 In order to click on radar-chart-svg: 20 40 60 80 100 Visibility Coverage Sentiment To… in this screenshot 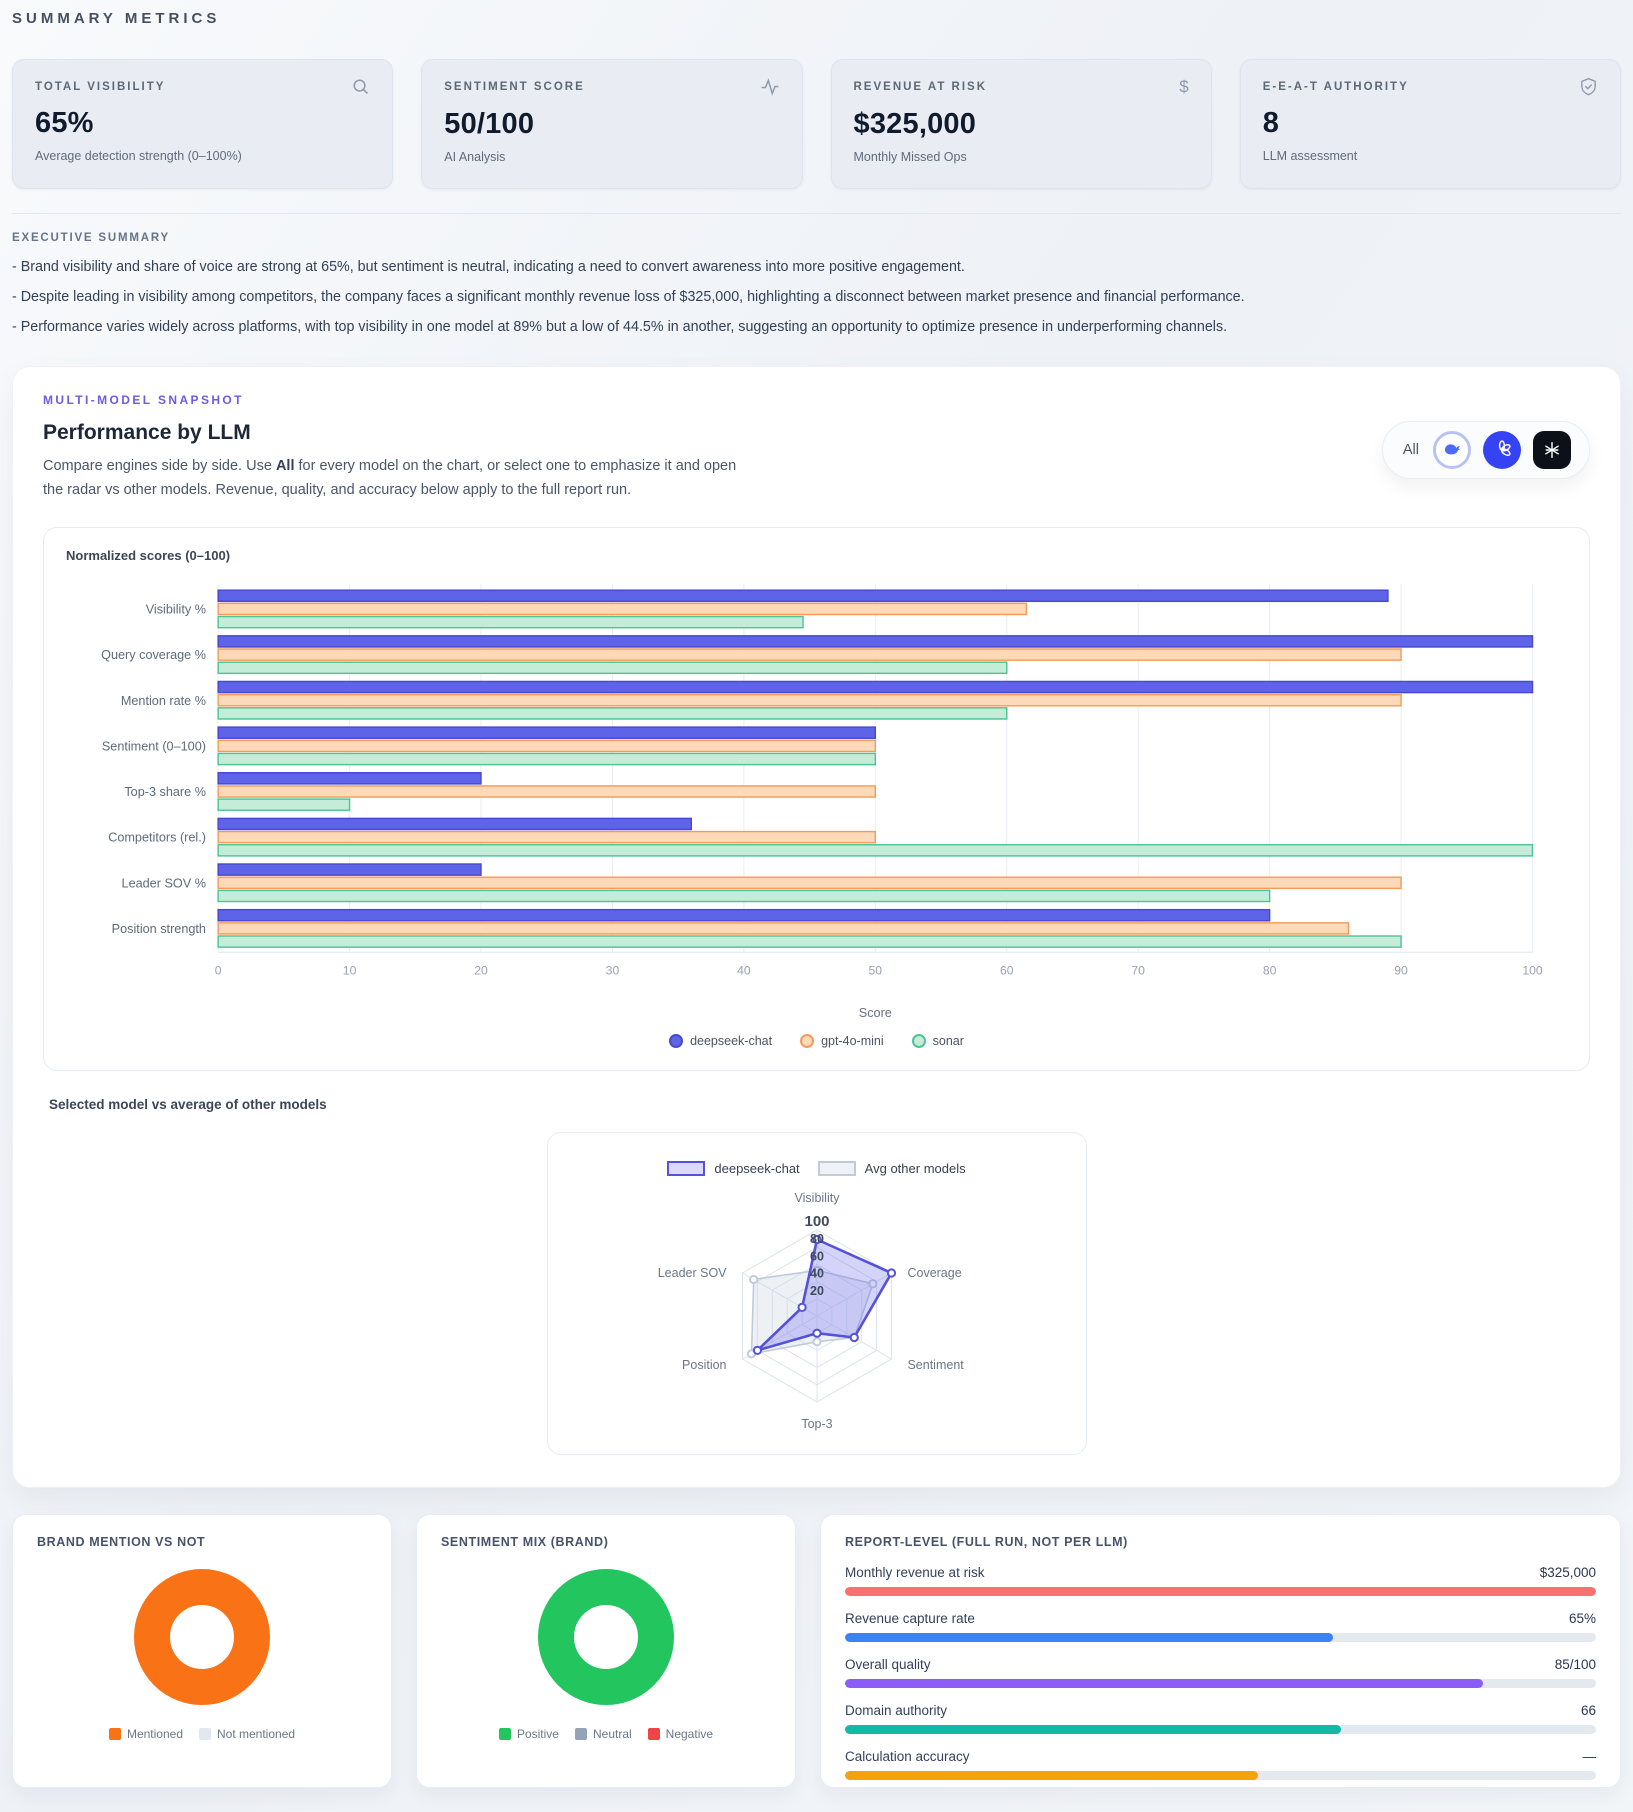, I will do `click(810, 1311)`.